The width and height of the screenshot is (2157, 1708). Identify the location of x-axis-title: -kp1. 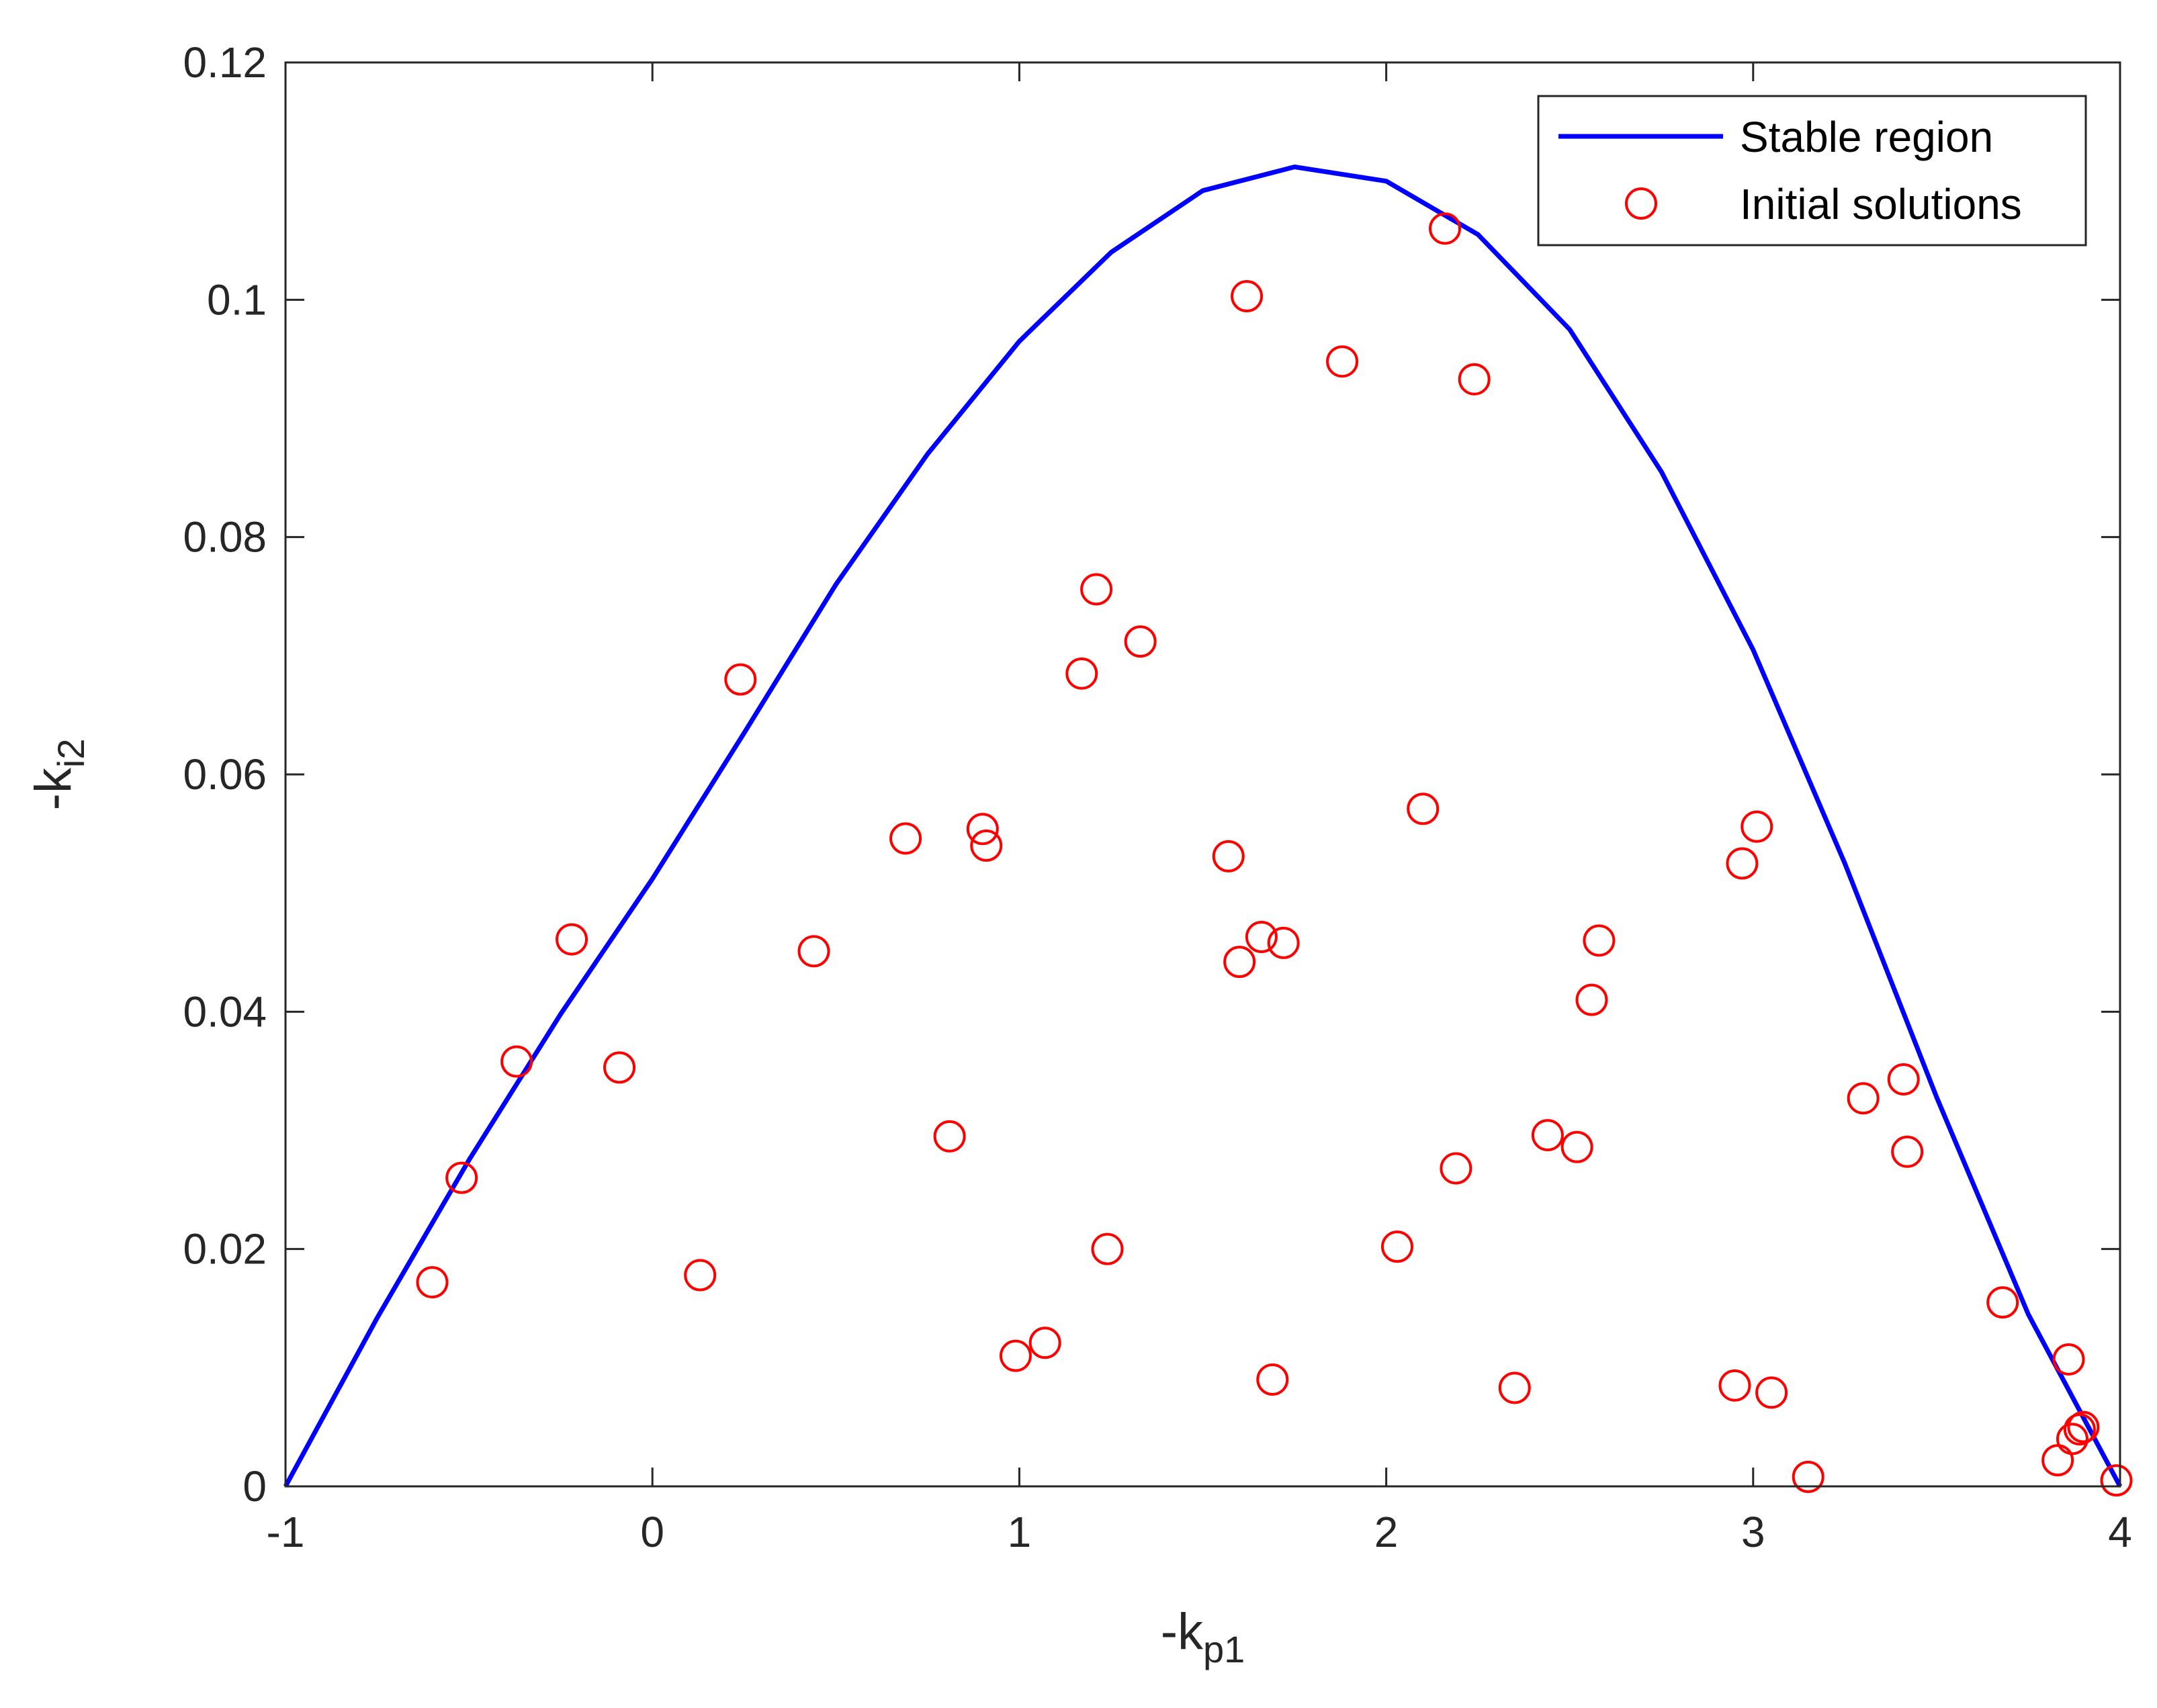
(1203, 1636).